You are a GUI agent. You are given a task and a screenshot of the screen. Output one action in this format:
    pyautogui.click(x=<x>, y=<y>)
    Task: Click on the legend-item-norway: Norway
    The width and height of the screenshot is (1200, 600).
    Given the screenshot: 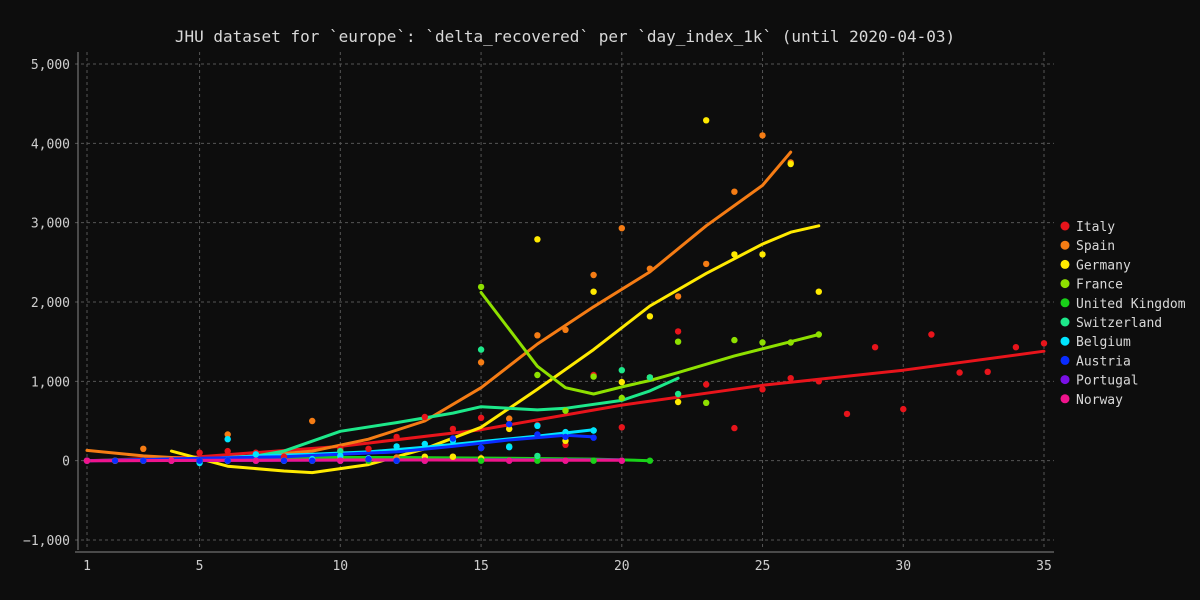 What is the action you would take?
    pyautogui.click(x=1099, y=400)
    